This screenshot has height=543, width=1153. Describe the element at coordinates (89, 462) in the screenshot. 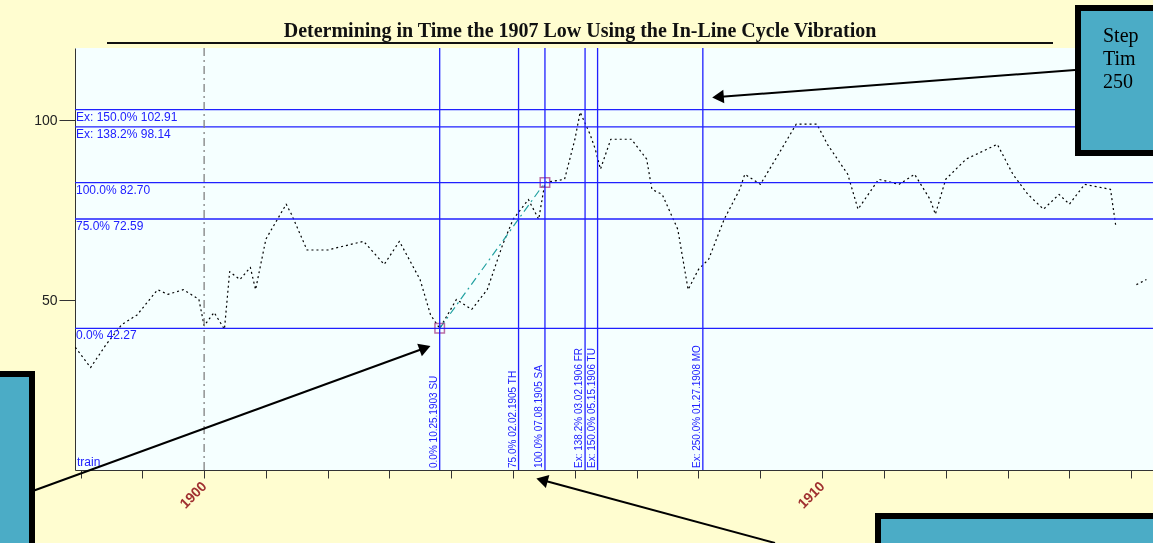

I see `annotation: train` at that location.